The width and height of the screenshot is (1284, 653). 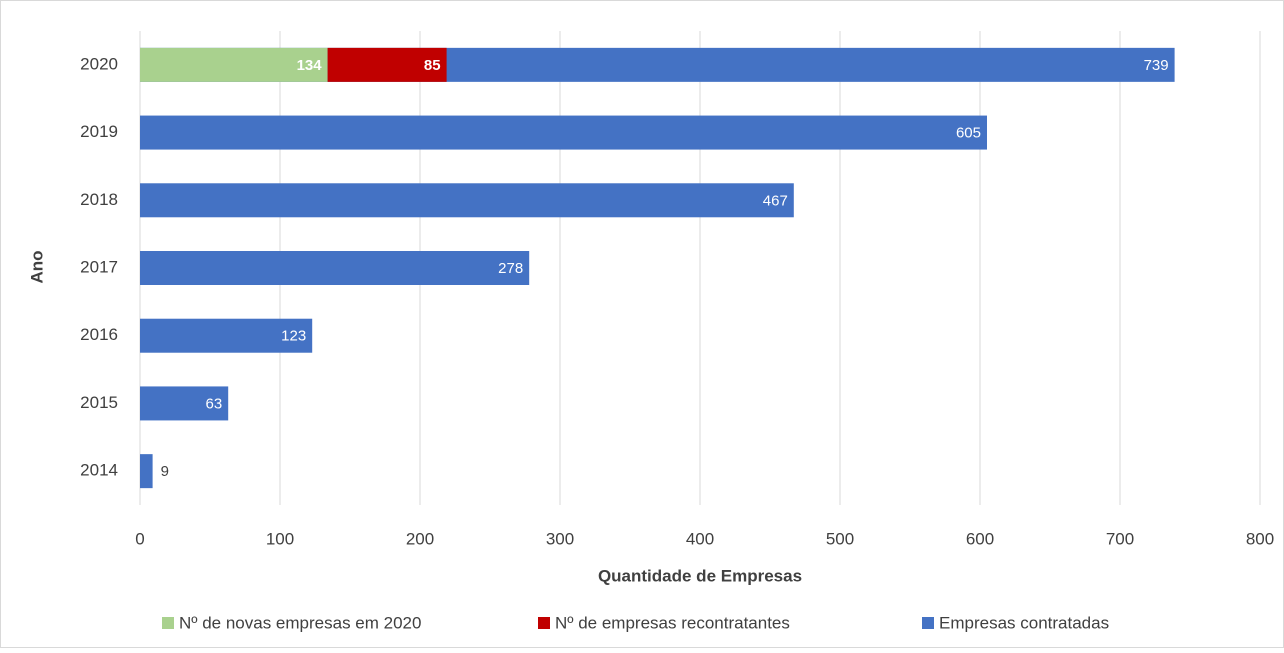 What do you see at coordinates (1120, 538) in the screenshot?
I see `x-tick-label: 700` at bounding box center [1120, 538].